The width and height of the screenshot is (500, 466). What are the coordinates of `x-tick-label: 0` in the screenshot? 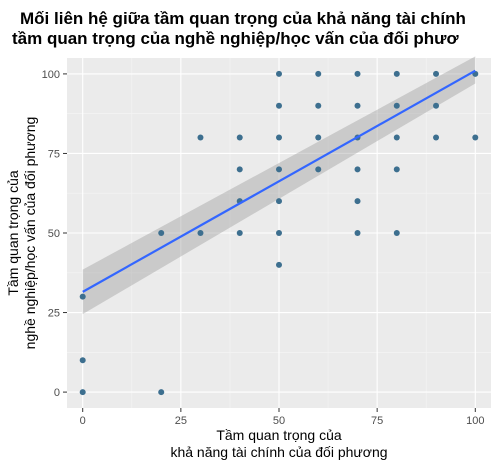 It's located at (83, 421).